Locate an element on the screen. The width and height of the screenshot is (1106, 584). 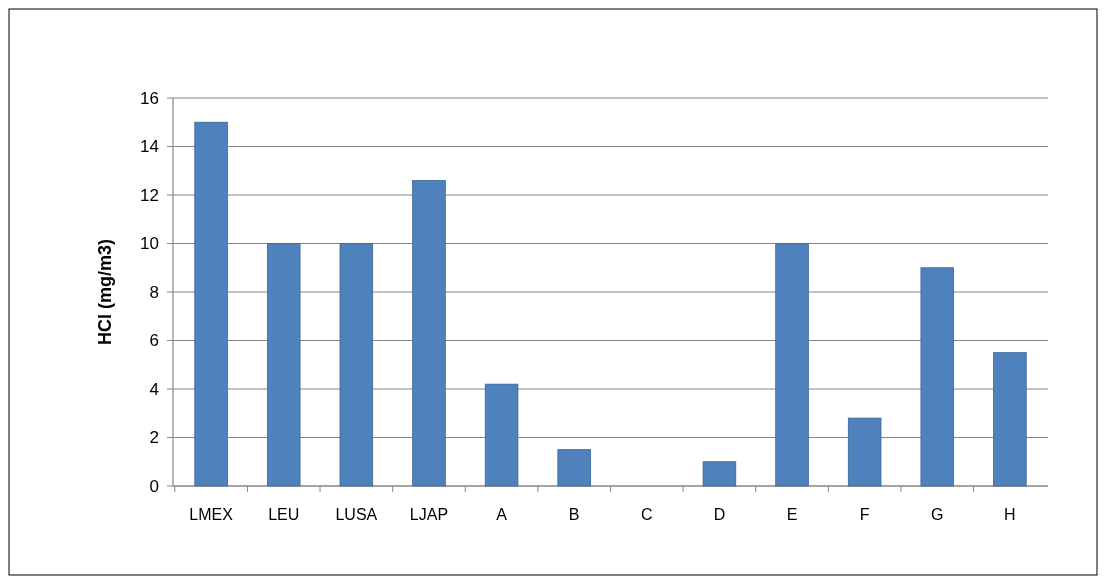
x-tick-label: H is located at coordinates (1010, 514).